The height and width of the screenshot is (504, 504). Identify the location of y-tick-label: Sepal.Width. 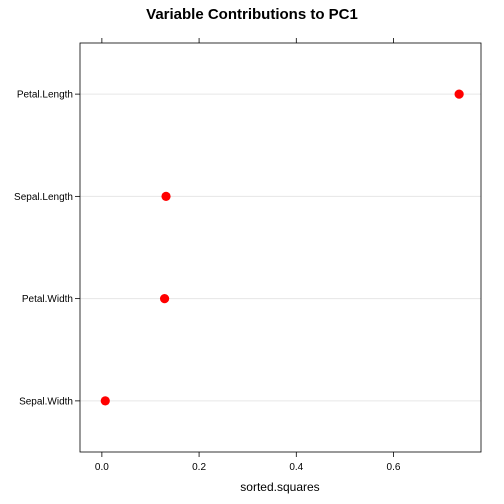
(46, 401).